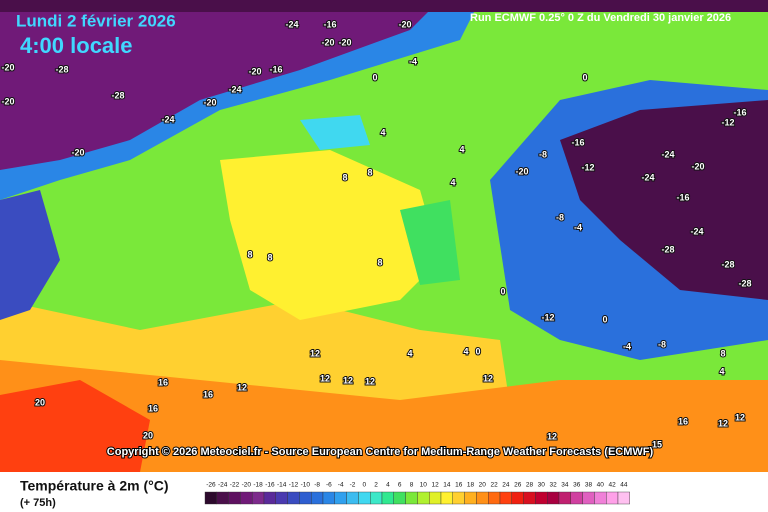 The height and width of the screenshot is (512, 768). I want to click on date-title: Lundi 2 février 2026, so click(96, 20).